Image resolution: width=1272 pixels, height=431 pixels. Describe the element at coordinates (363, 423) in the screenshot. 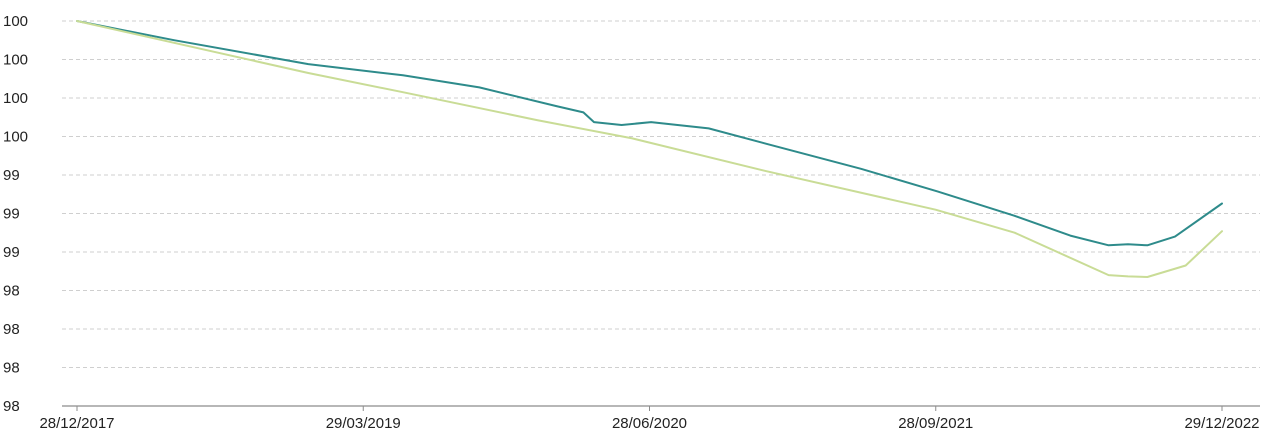

I see `x-tick-label: 29/03/2019` at that location.